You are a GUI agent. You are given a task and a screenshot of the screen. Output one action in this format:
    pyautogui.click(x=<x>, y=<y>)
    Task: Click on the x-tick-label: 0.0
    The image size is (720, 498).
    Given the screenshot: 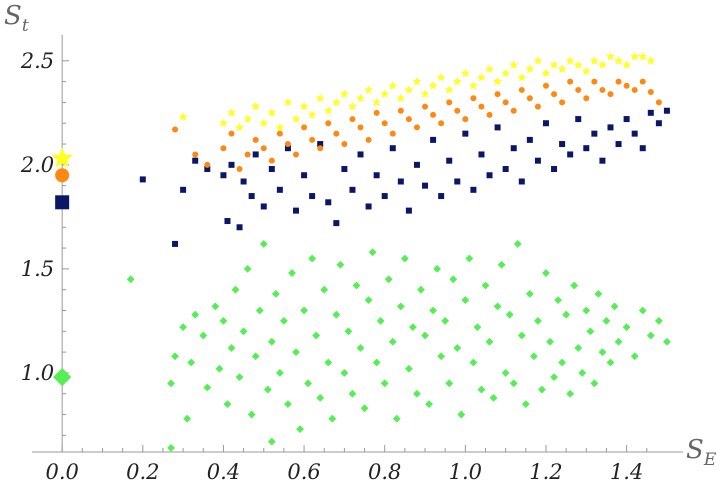 What is the action you would take?
    pyautogui.click(x=61, y=472)
    